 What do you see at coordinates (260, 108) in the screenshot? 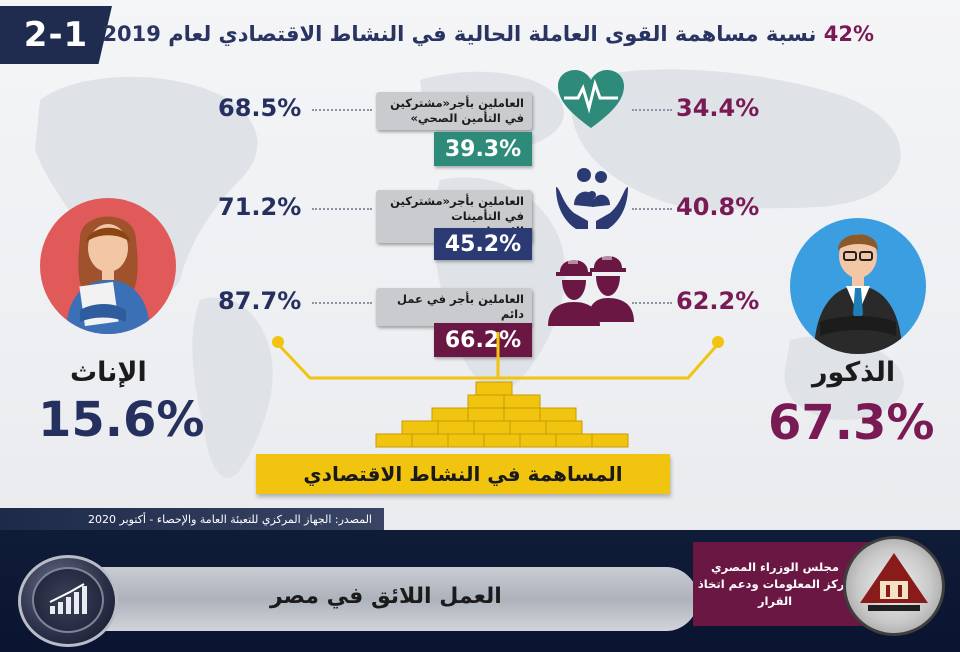
I see `female-percent-health-insurance: 68.5%` at bounding box center [260, 108].